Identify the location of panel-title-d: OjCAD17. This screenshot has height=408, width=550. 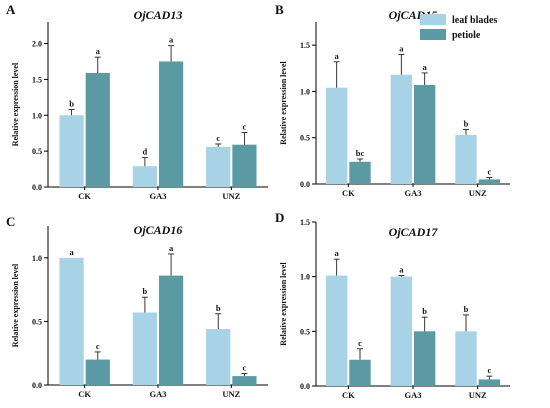
(414, 232).